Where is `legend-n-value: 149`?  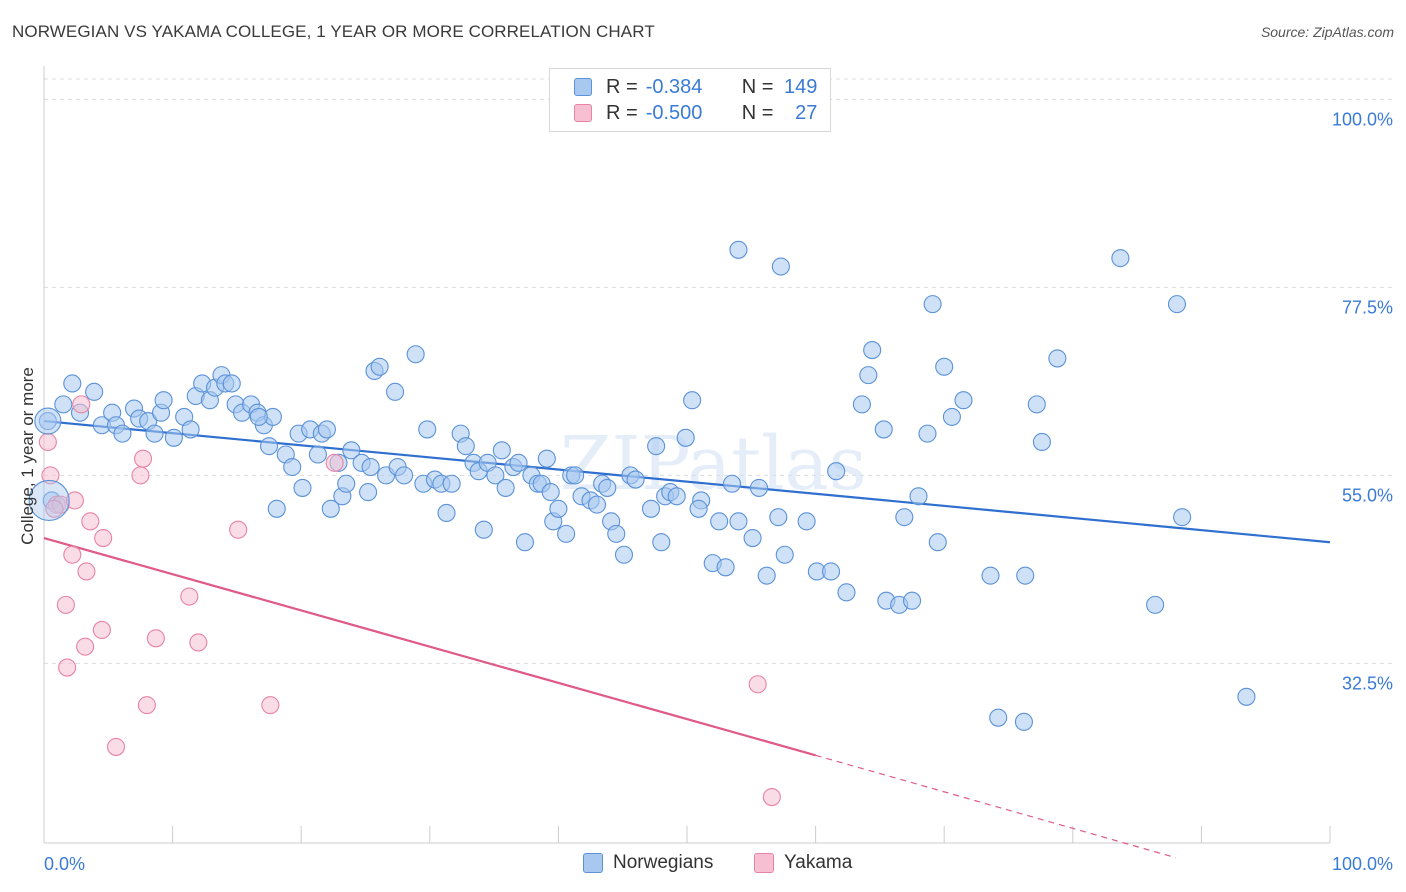
legend-n-value: 149 is located at coordinates (801, 86).